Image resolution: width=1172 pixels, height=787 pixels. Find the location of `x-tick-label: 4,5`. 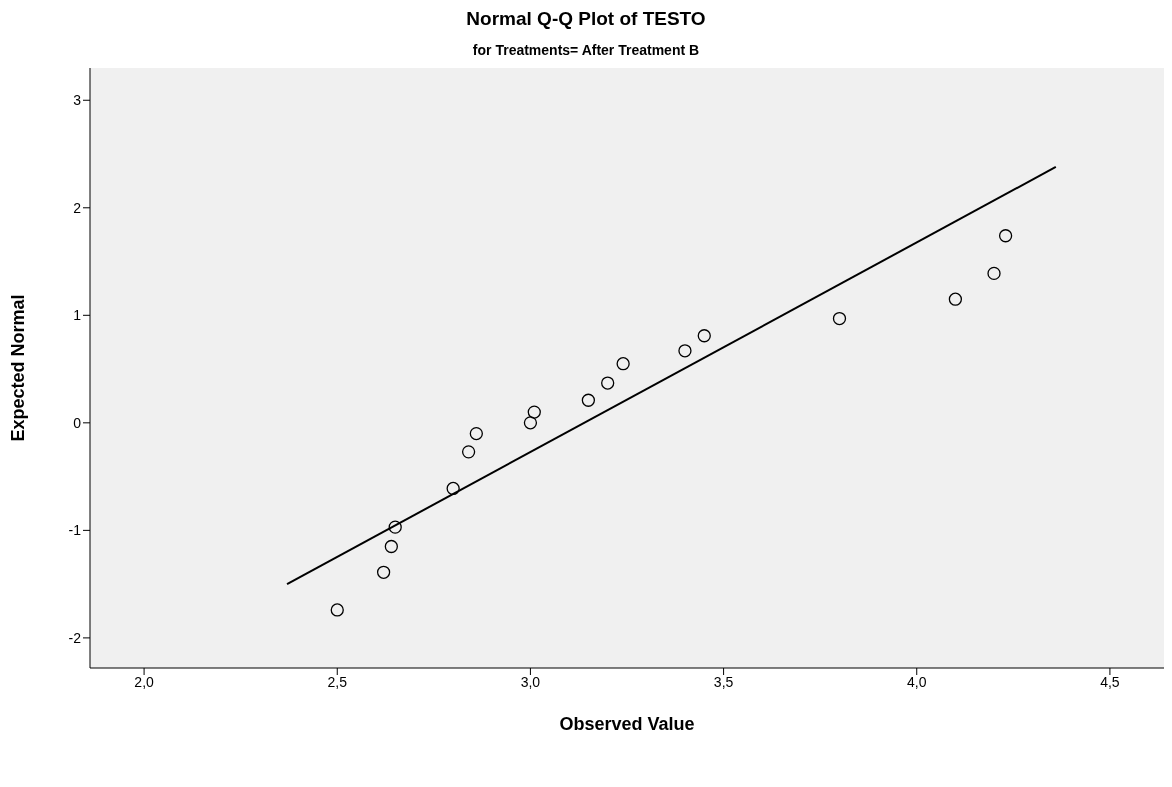

x-tick-label: 4,5 is located at coordinates (1110, 681).